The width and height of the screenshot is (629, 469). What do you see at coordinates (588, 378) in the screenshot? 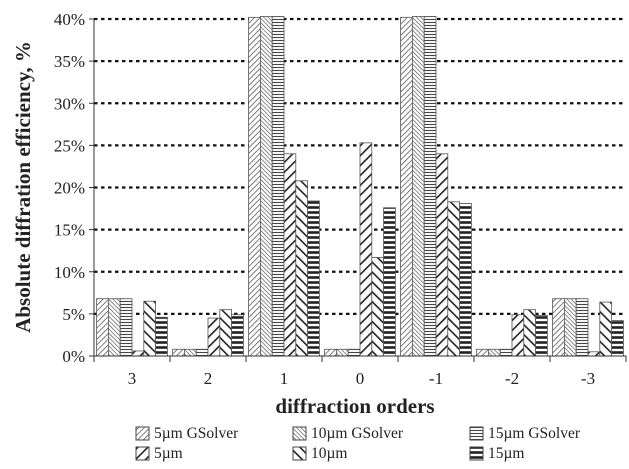
I see `x-tick-label: -3` at bounding box center [588, 378].